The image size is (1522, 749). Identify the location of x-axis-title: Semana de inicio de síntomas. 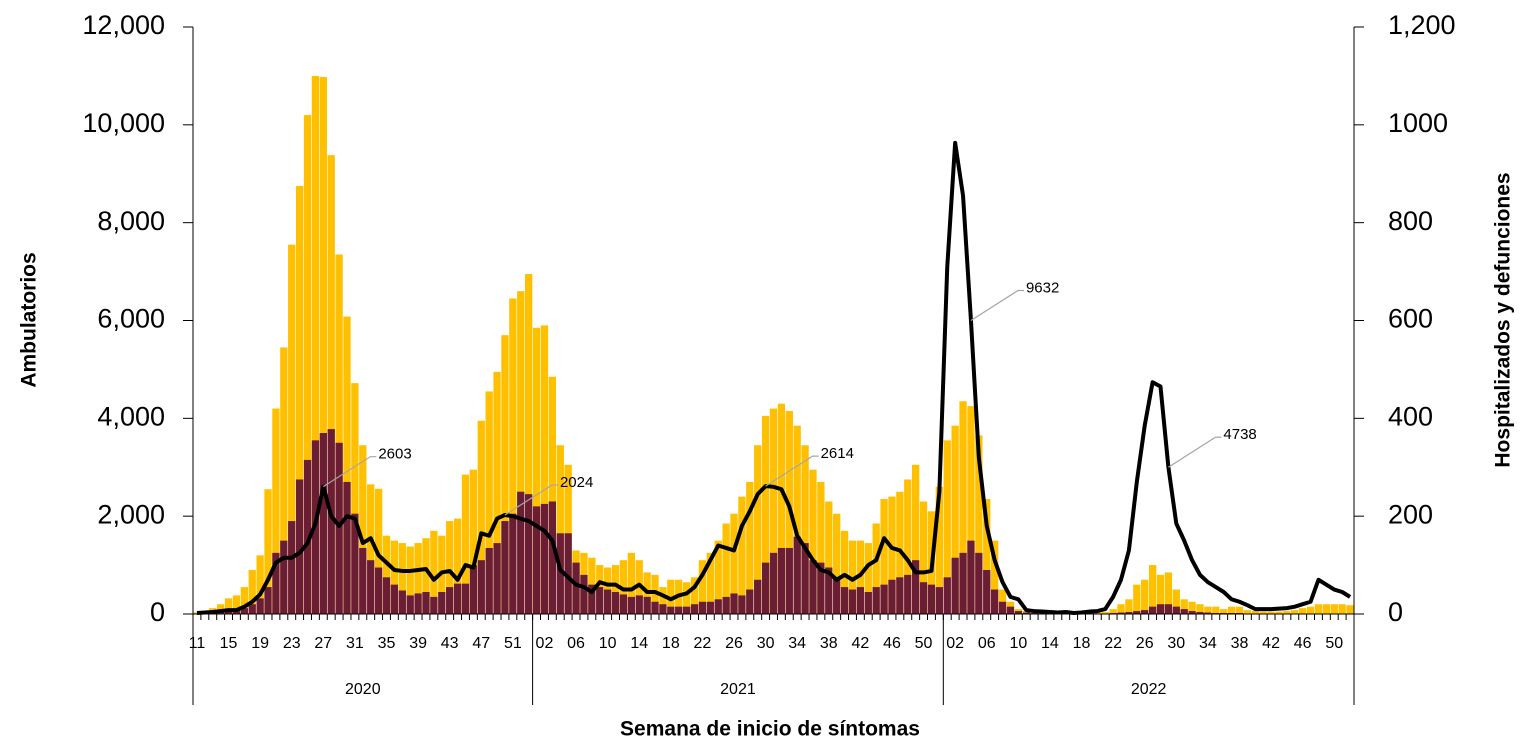
(770, 729).